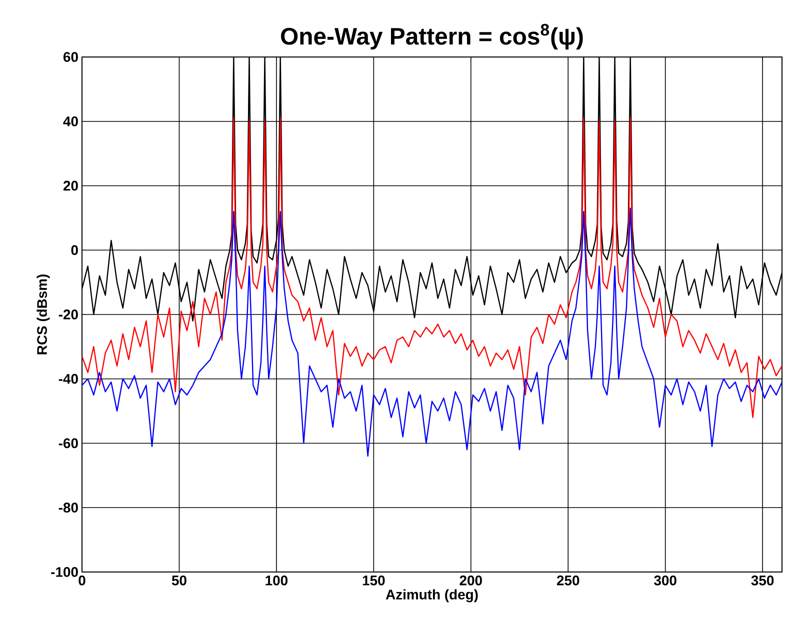 The height and width of the screenshot is (618, 808). Describe the element at coordinates (665, 580) in the screenshot. I see `x-tick-label: 300` at that location.